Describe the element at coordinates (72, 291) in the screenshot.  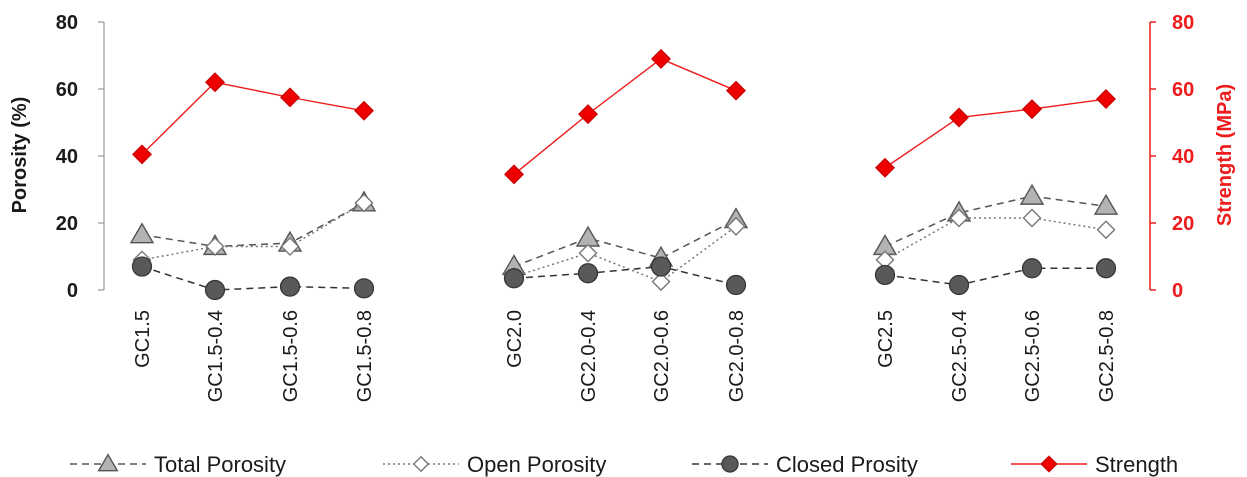
I see `y-tick-label-left: 0` at that location.